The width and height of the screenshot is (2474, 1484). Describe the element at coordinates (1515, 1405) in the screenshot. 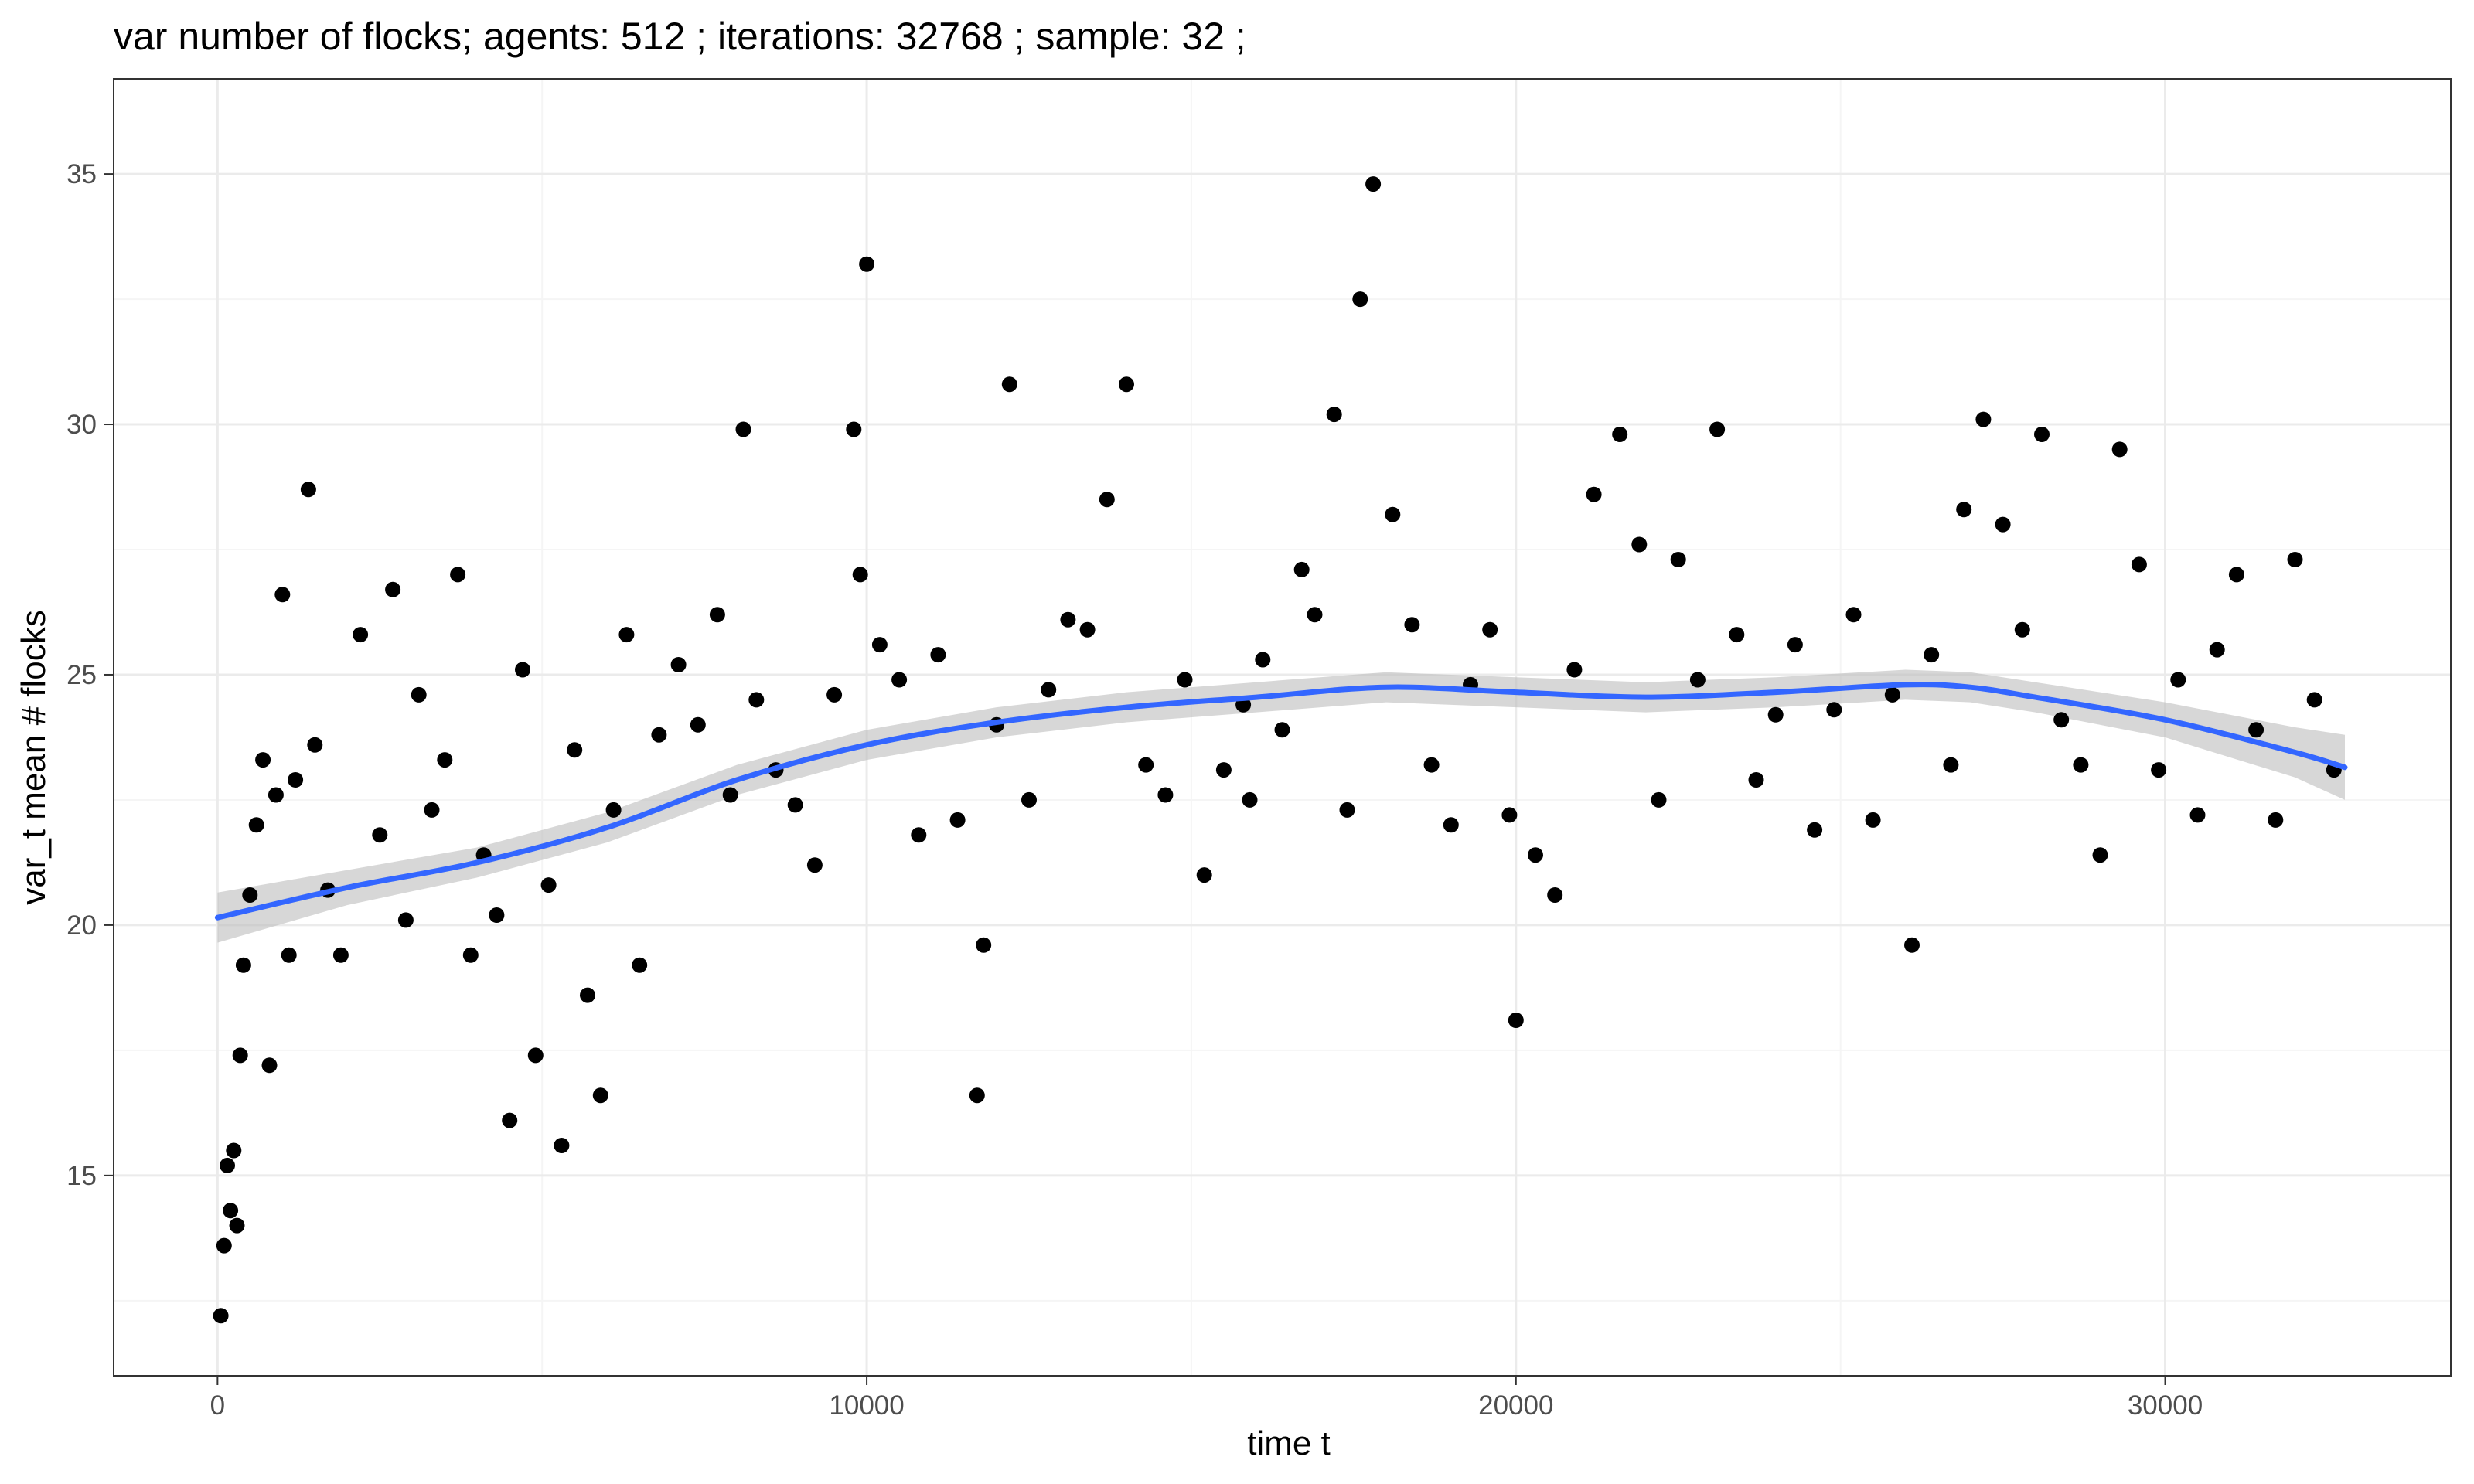

I see `x-tick-label: 20000` at that location.